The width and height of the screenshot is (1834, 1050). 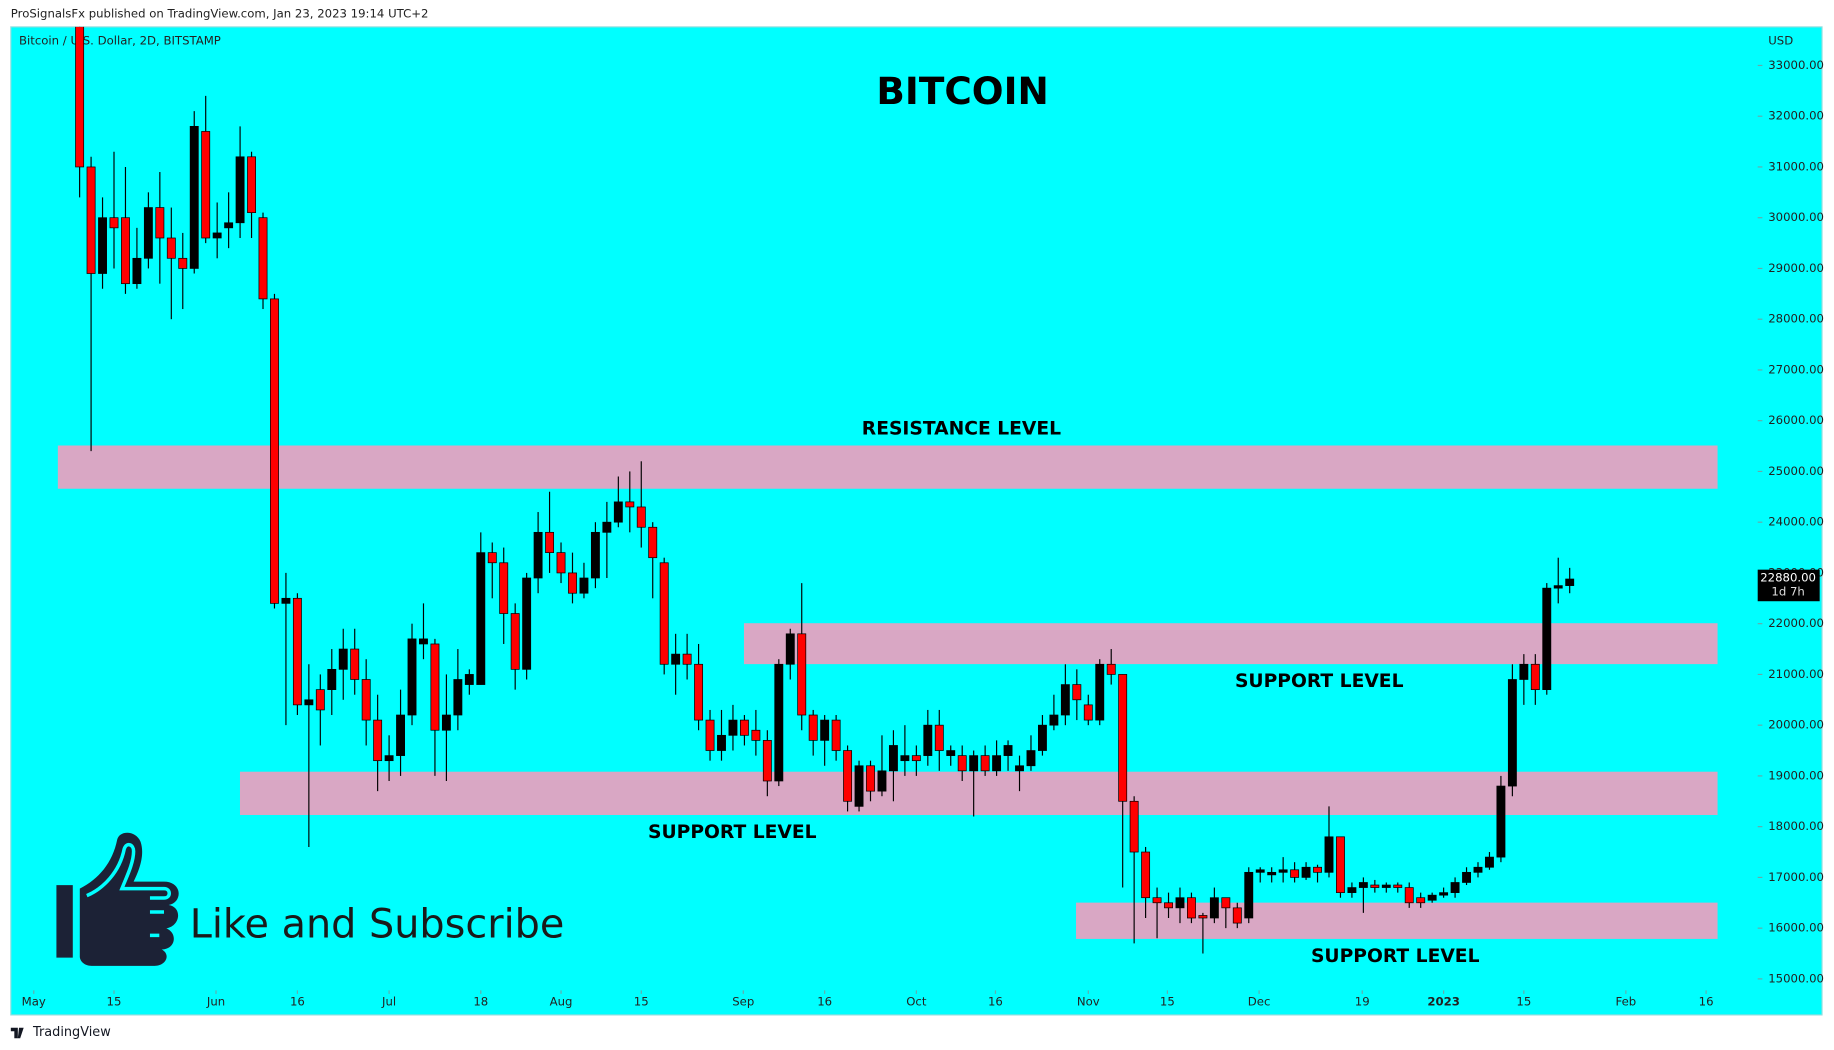 What do you see at coordinates (215, 1002) in the screenshot?
I see `x-tick-label: Jun` at bounding box center [215, 1002].